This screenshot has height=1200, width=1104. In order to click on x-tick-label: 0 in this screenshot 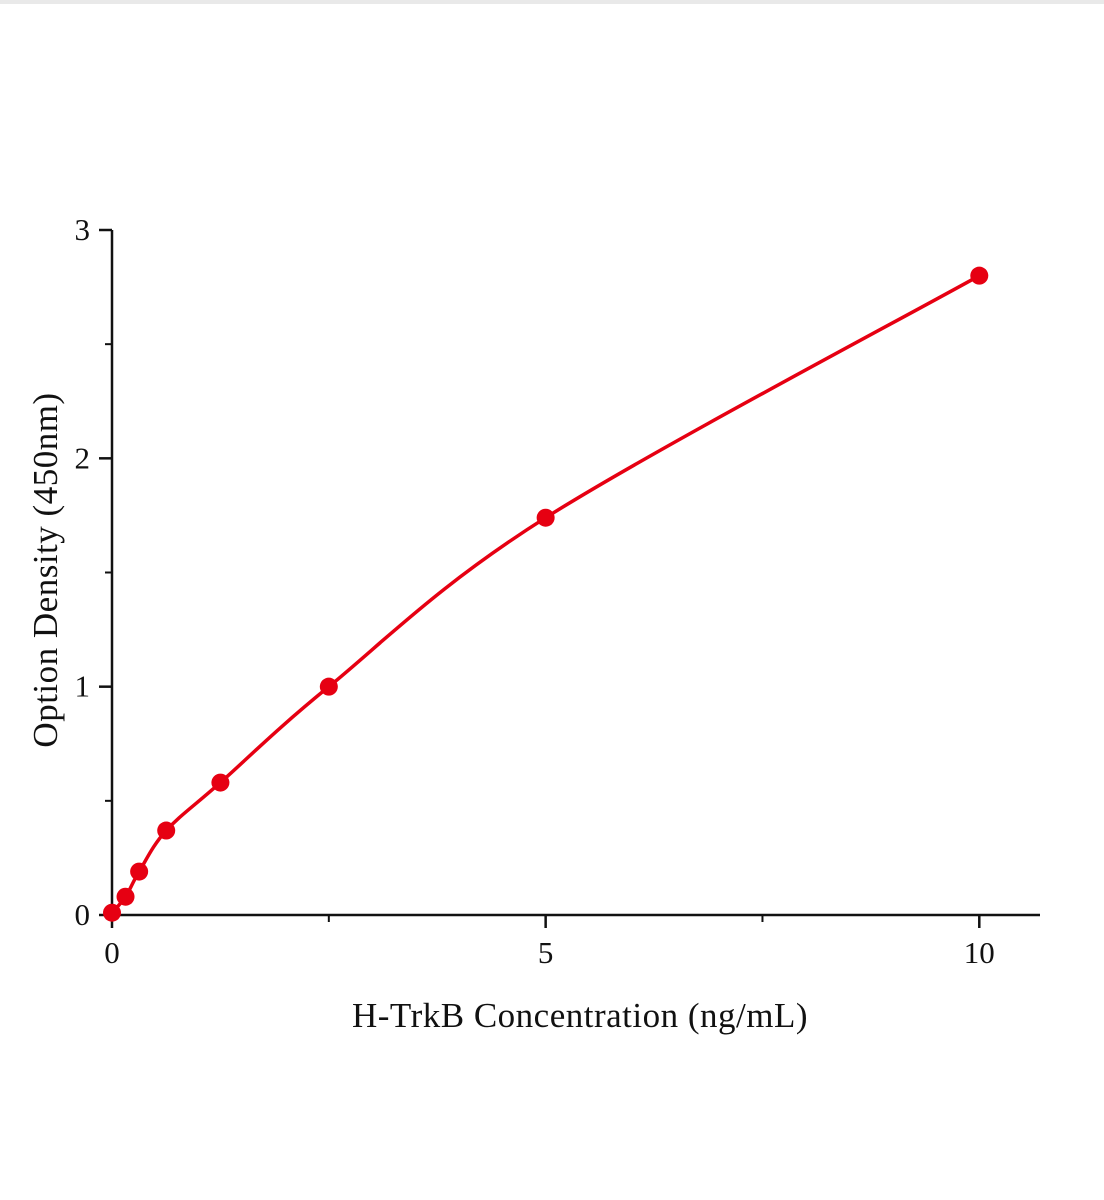, I will do `click(112, 952)`.